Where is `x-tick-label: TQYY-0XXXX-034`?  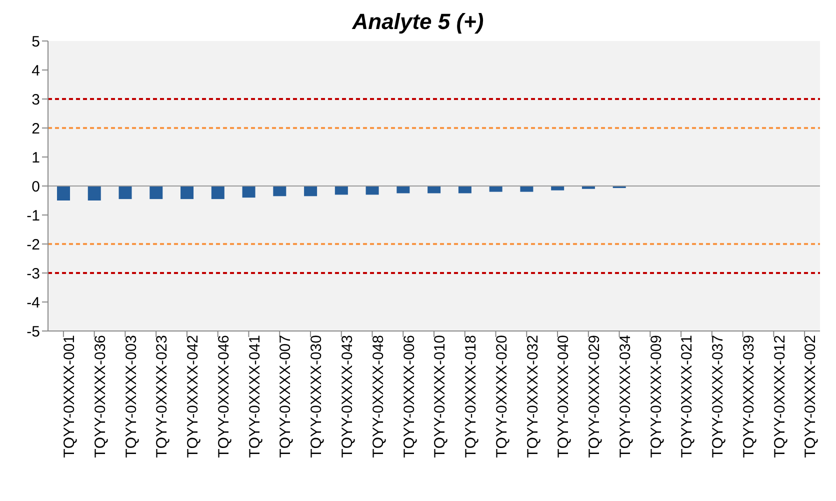
x-tick-label: TQYY-0XXXX-034 is located at coordinates (625, 396).